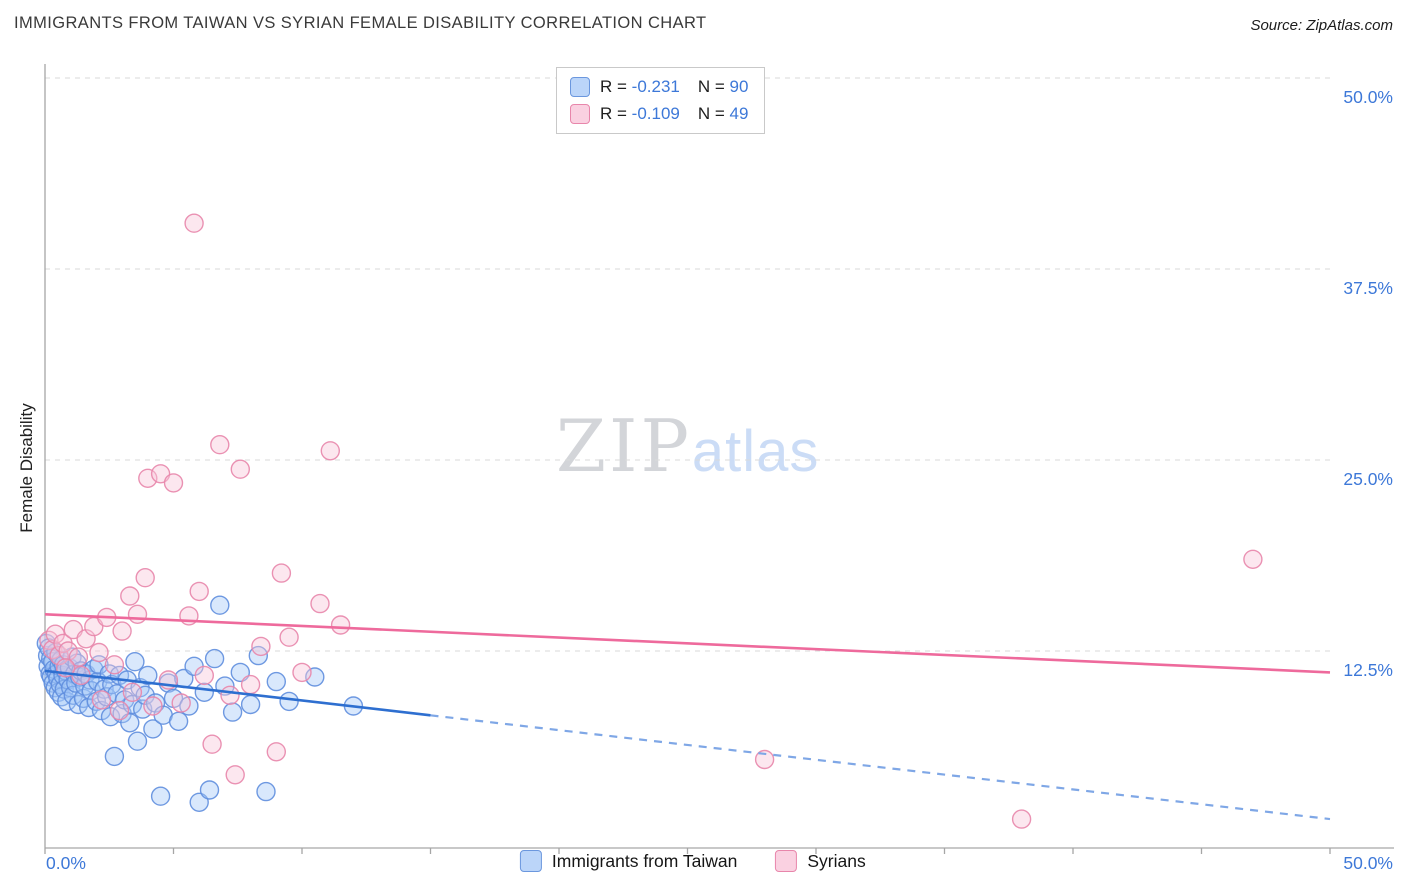  What do you see at coordinates (661, 100) in the screenshot?
I see `stats-legend: R = -0.231 N = 90 R = -0.109 N = 49` at bounding box center [661, 100].